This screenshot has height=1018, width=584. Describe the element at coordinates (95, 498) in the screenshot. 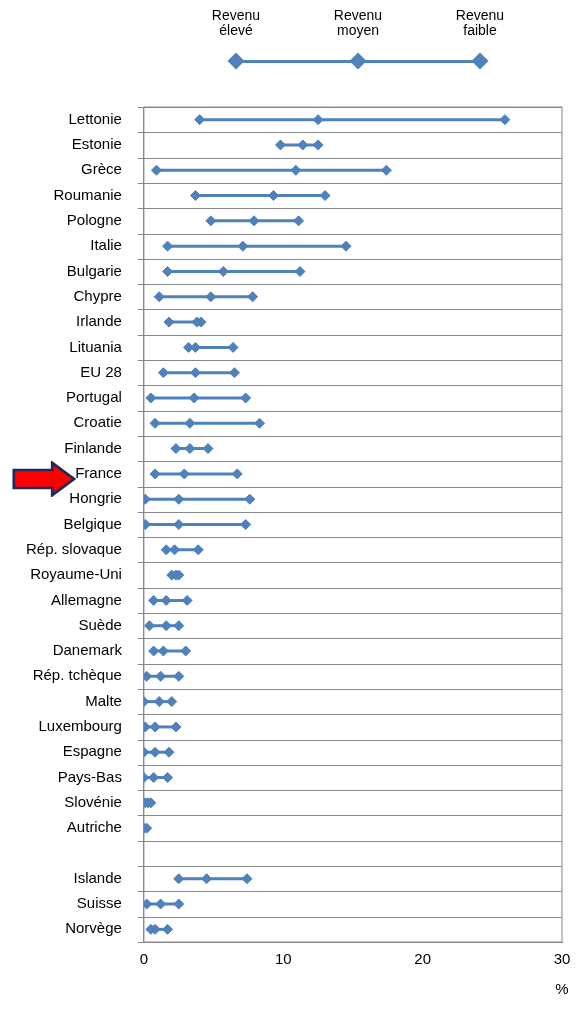

I see `y-tick-label: Hongrie` at that location.